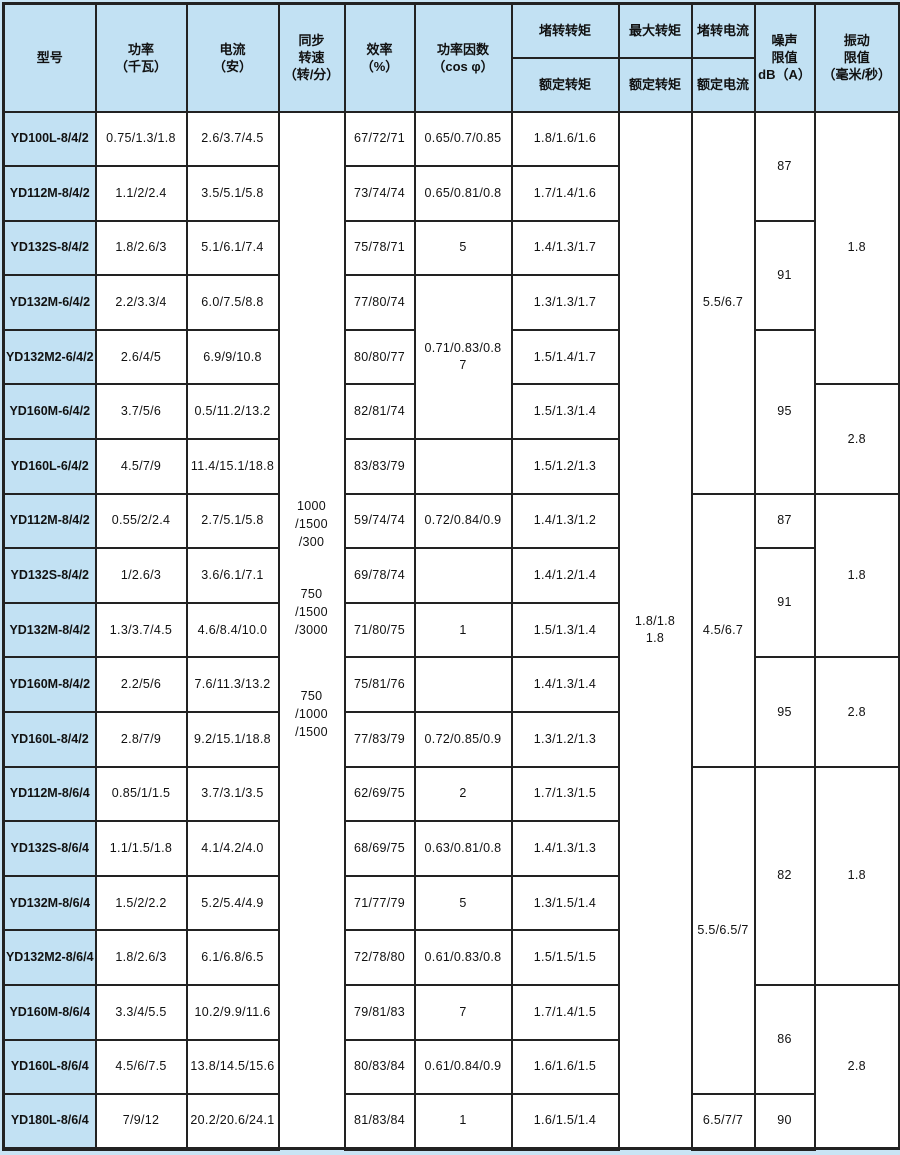  I want to click on cell-cosphi: 5, so click(463, 248).